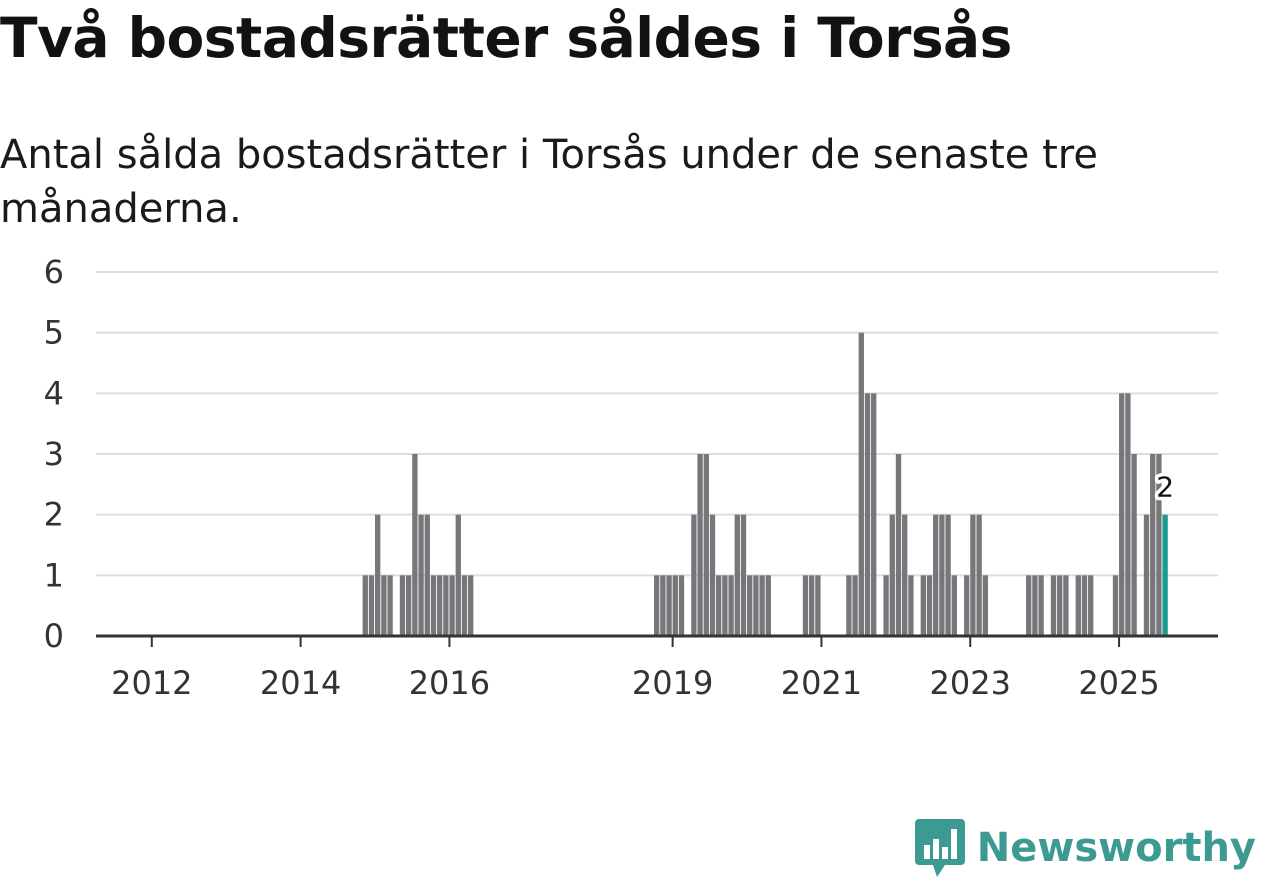 The image size is (1262, 879). Describe the element at coordinates (939, 848) in the screenshot. I see `newsworthy-chart-icon` at that location.